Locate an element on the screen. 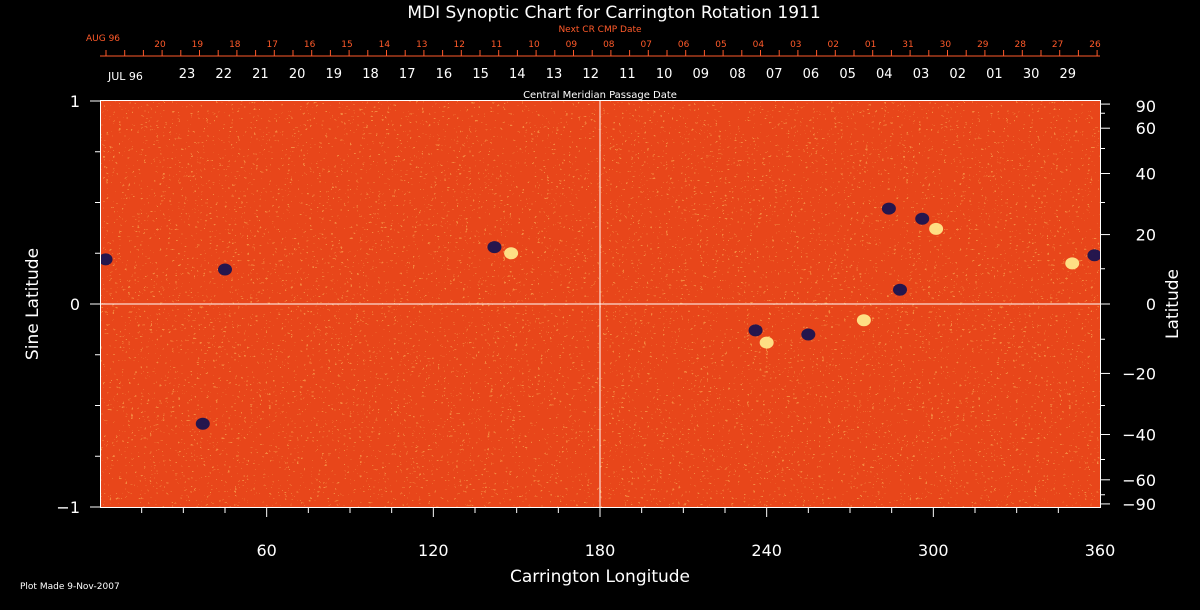 The image size is (1200, 610). next-cr-date-label: 14 is located at coordinates (385, 45).